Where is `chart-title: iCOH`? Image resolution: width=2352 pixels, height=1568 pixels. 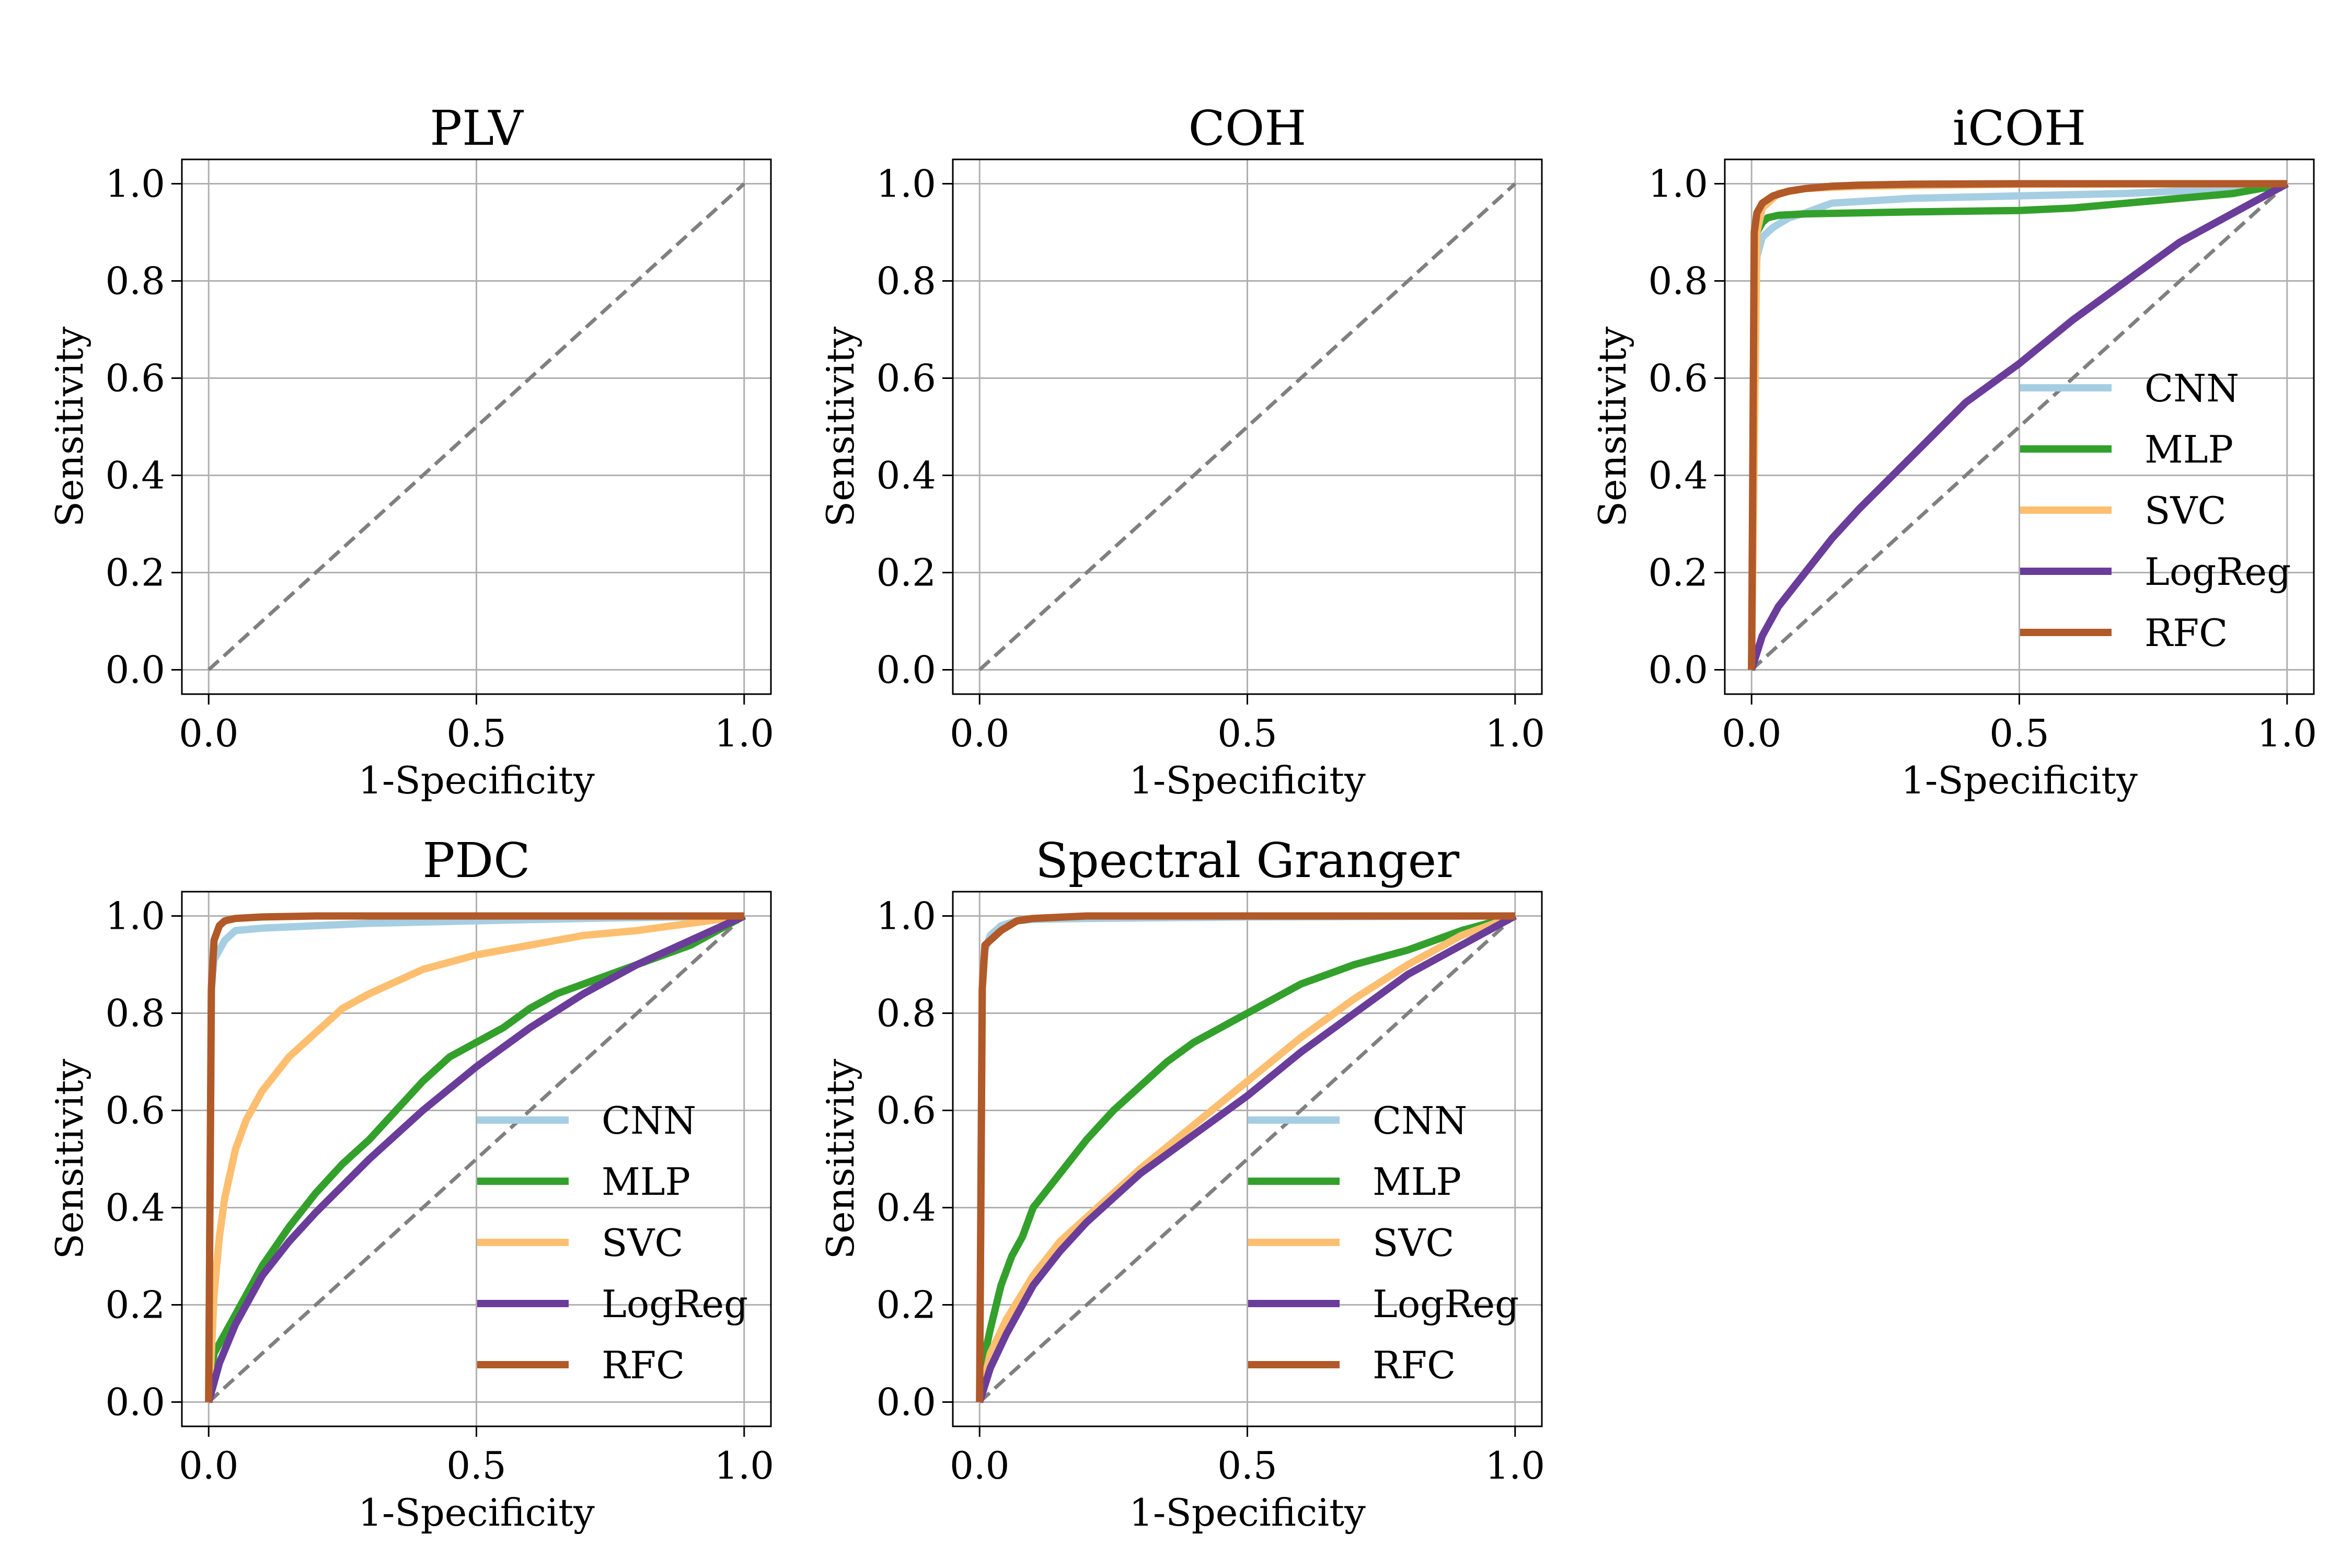 chart-title: iCOH is located at coordinates (2019, 128).